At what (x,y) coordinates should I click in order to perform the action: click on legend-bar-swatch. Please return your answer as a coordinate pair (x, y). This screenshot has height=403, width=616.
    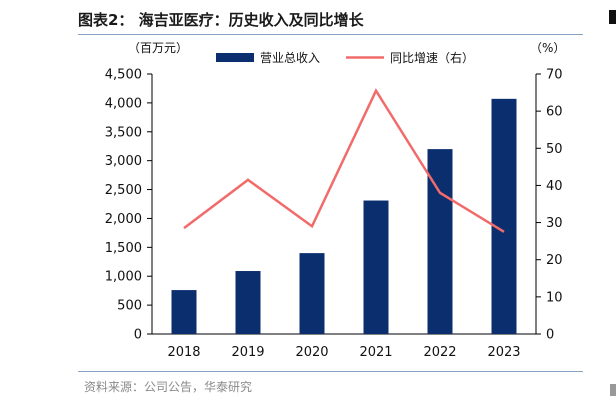
    Looking at the image, I should click on (235, 57).